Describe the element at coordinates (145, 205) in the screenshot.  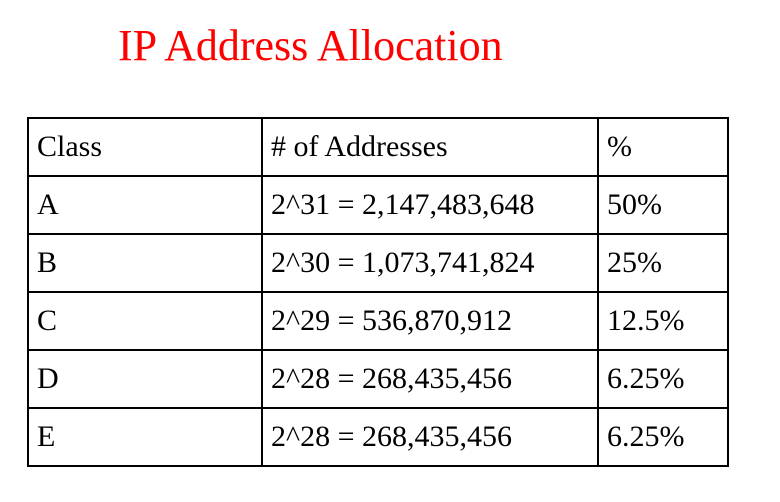
I see `cell-class: A` at that location.